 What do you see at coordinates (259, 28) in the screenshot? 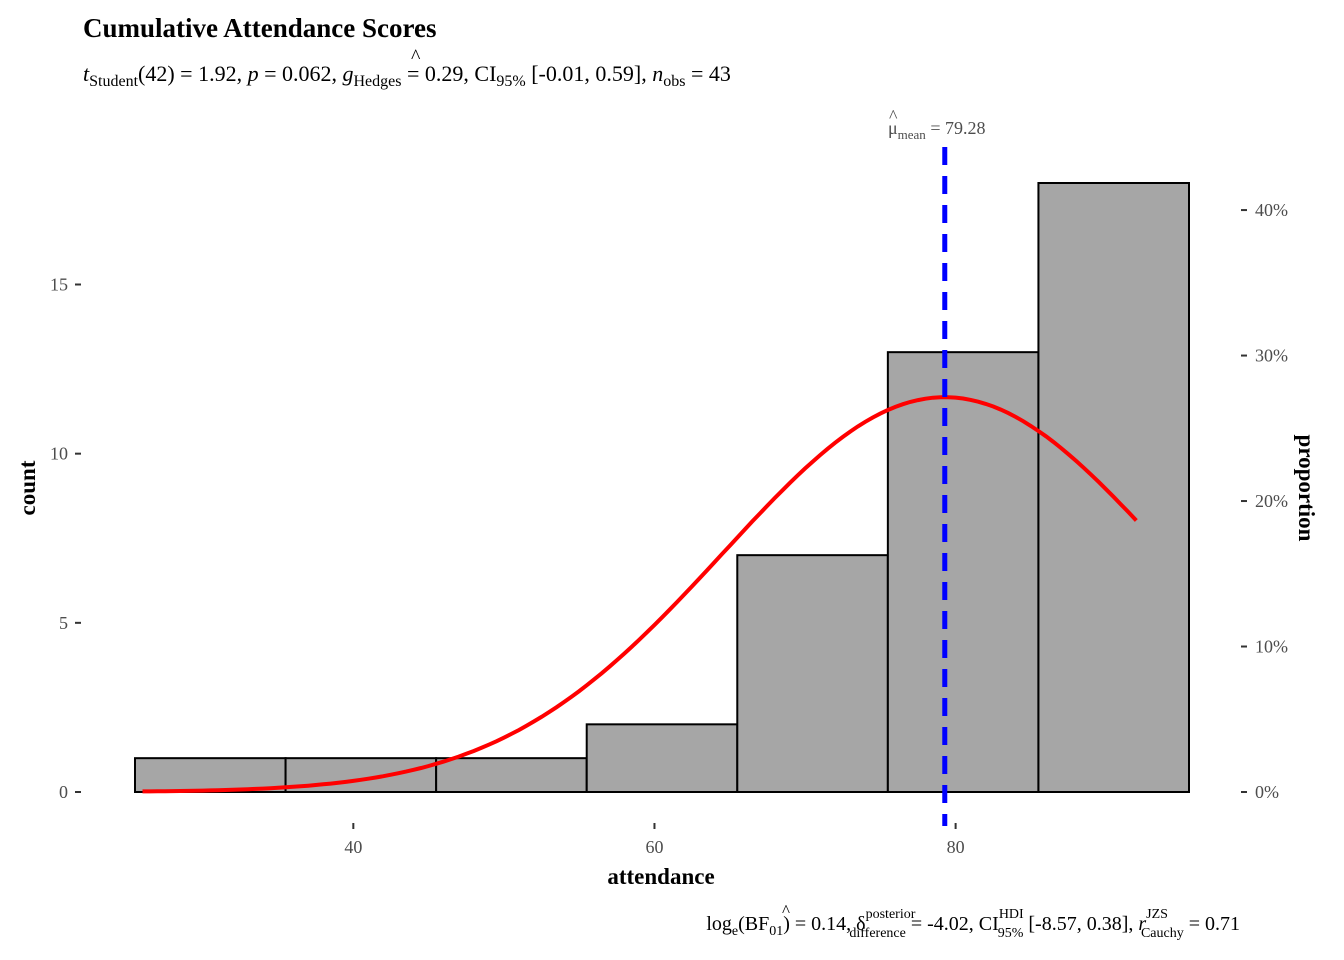
I see `chart-title: Cumulative Attendance Scores` at bounding box center [259, 28].